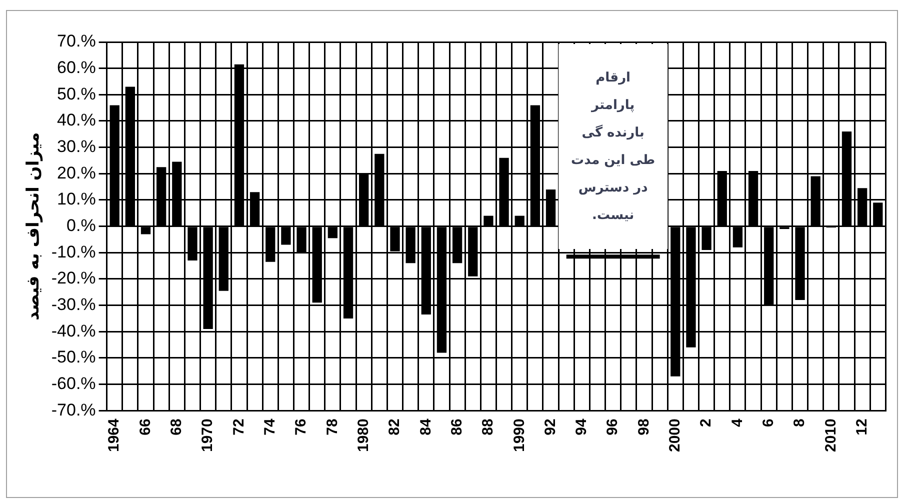 This screenshot has height=500, width=904. Describe the element at coordinates (73, 330) in the screenshot. I see `y-tick-label: -40.%` at that location.